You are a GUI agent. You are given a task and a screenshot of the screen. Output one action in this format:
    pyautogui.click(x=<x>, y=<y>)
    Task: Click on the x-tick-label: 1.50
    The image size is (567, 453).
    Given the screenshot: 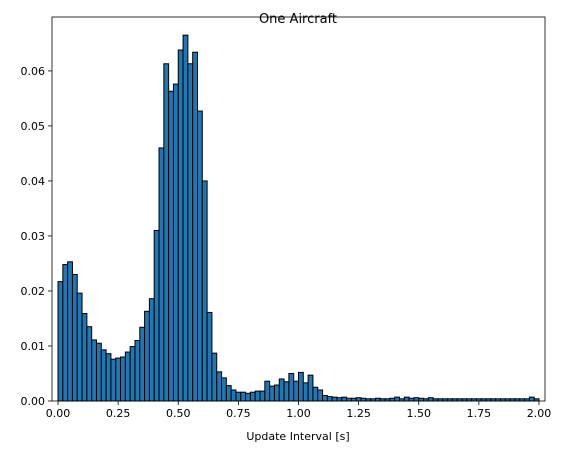 What is the action you would take?
    pyautogui.click(x=418, y=413)
    